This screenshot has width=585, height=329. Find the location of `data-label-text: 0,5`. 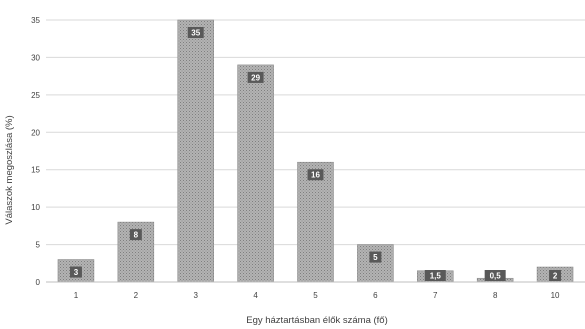

data-label-text: 0,5 is located at coordinates (496, 276).